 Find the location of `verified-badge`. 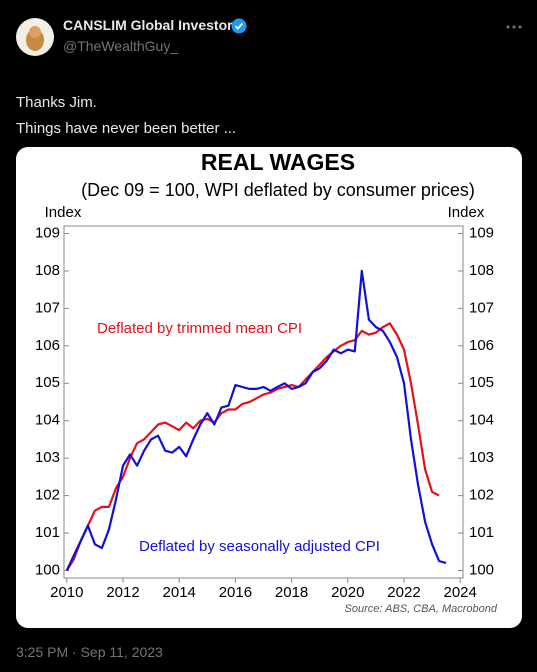

verified-badge is located at coordinates (239, 26).